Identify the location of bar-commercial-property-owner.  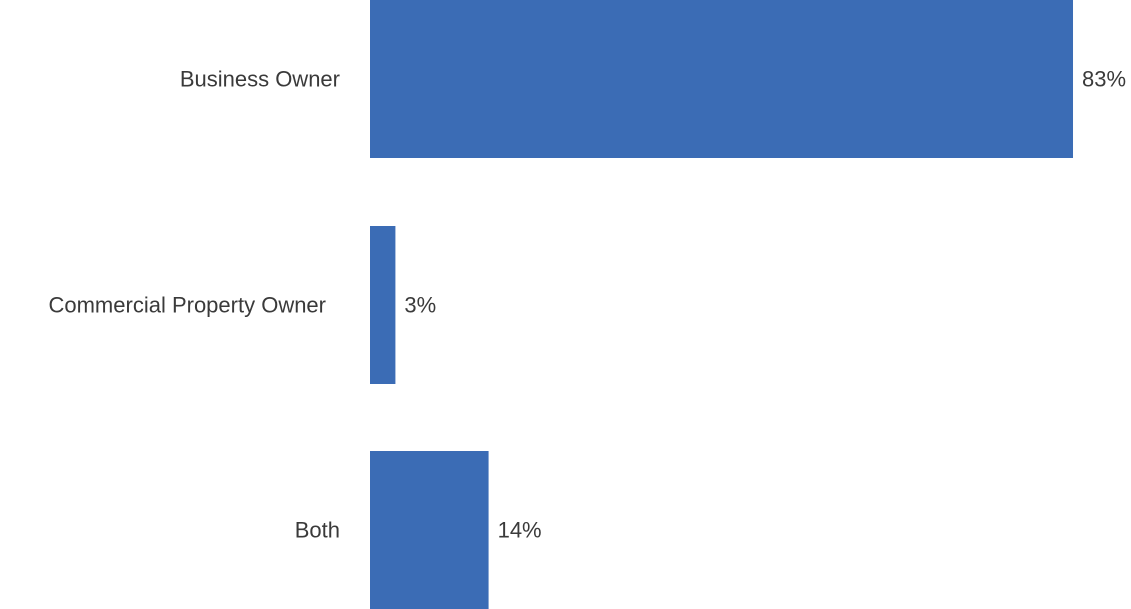
(383, 305).